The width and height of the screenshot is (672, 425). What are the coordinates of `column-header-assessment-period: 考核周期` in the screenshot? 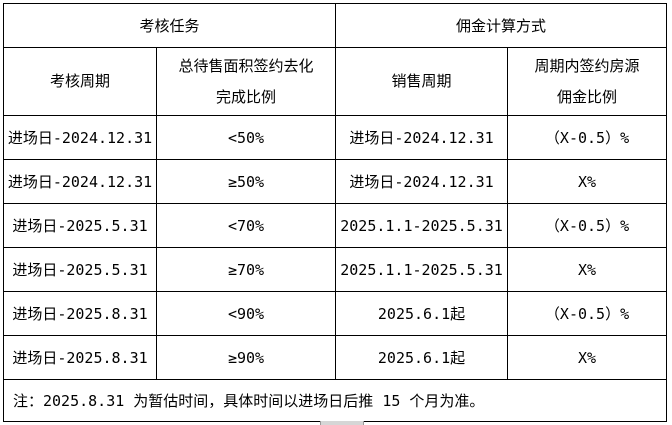 It's located at (80, 81).